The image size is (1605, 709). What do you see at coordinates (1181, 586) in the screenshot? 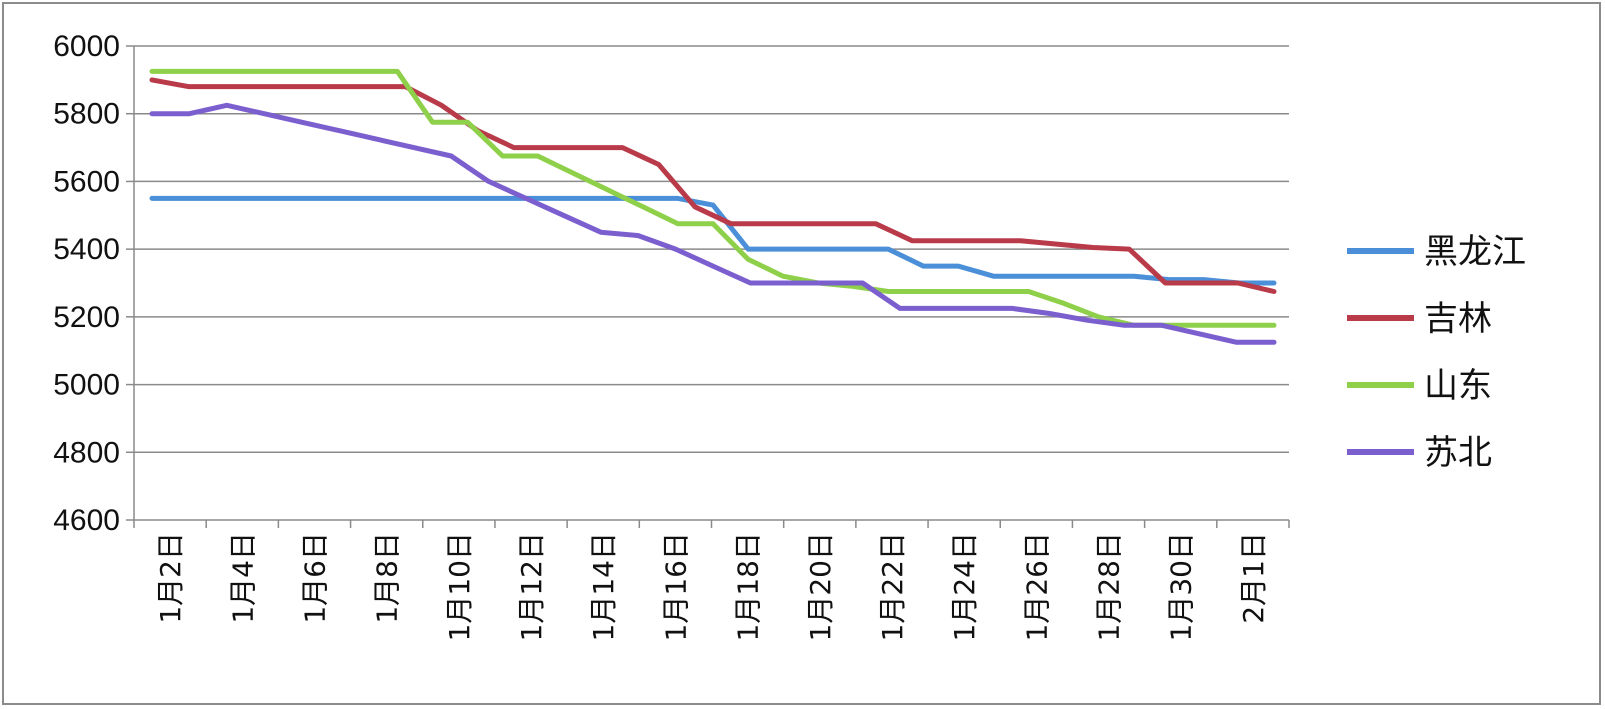
I see `x-tick-label: 1月30日` at bounding box center [1181, 586].